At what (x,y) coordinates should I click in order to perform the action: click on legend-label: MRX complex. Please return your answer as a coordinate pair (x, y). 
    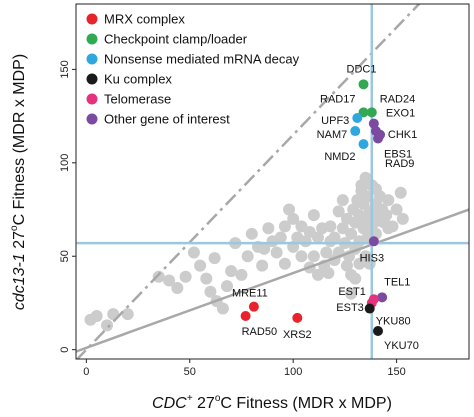
    Looking at the image, I should click on (144, 19).